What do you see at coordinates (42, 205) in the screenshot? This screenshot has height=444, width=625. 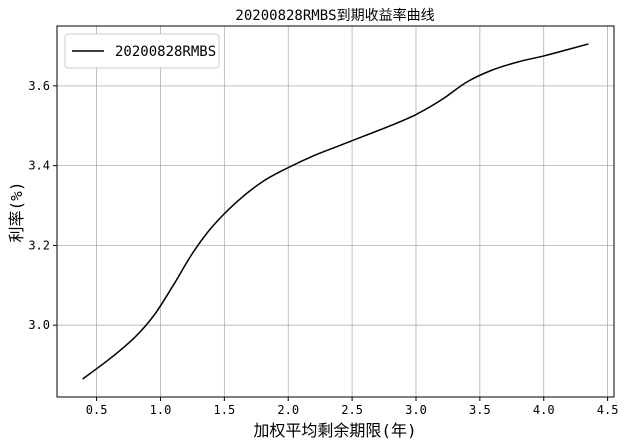 I see `y-axis-ticks: 3.0 3.2 3.4 3.6` at bounding box center [42, 205].